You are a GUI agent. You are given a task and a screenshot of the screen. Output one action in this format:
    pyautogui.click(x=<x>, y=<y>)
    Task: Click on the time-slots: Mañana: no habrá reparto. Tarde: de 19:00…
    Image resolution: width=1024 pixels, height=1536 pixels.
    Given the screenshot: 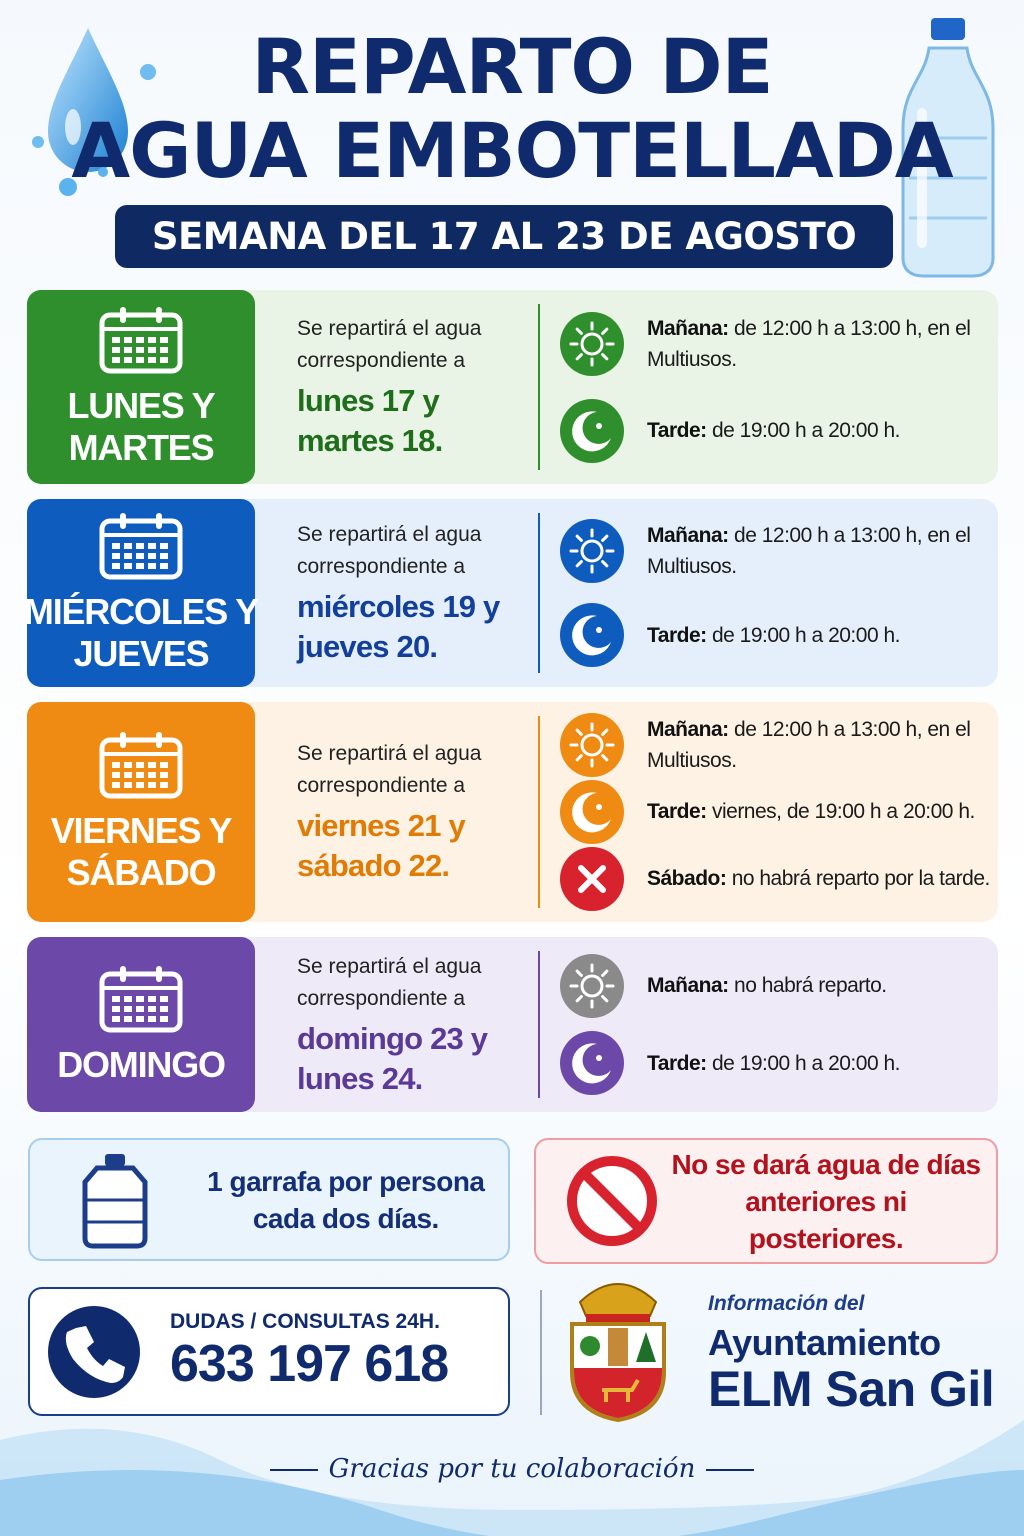 What is the action you would take?
    pyautogui.click(x=776, y=1024)
    